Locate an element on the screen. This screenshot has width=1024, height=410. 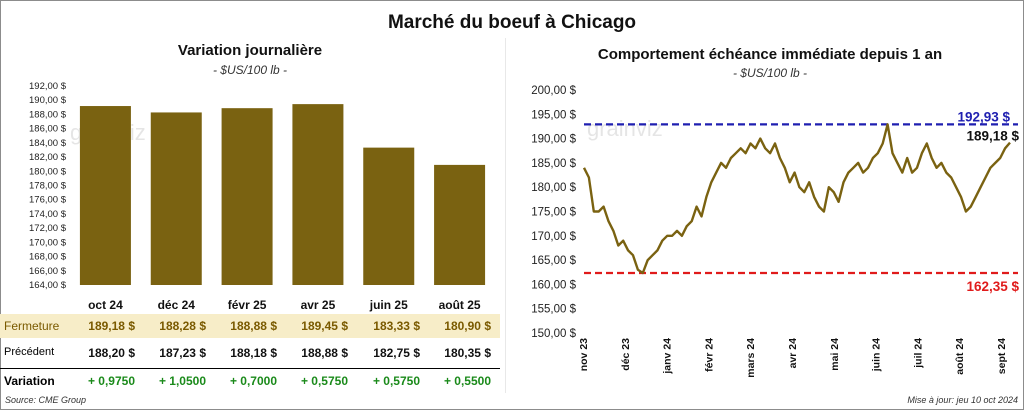
x-category-label: avr 25 is located at coordinates (318, 305).